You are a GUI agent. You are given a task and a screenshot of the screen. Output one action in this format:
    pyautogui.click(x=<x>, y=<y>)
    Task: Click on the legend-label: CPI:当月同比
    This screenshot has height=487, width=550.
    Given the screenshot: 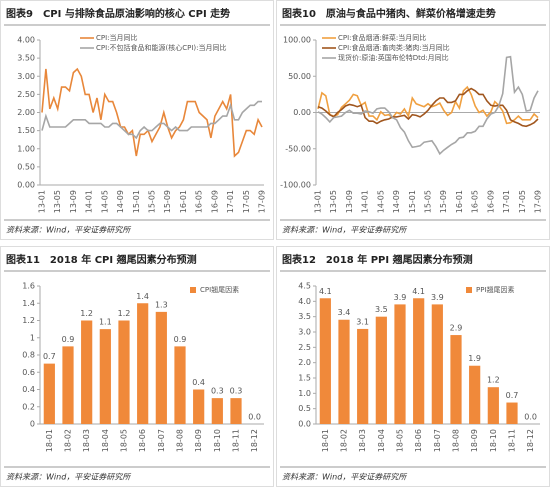 What is the action you would take?
    pyautogui.click(x=117, y=37)
    